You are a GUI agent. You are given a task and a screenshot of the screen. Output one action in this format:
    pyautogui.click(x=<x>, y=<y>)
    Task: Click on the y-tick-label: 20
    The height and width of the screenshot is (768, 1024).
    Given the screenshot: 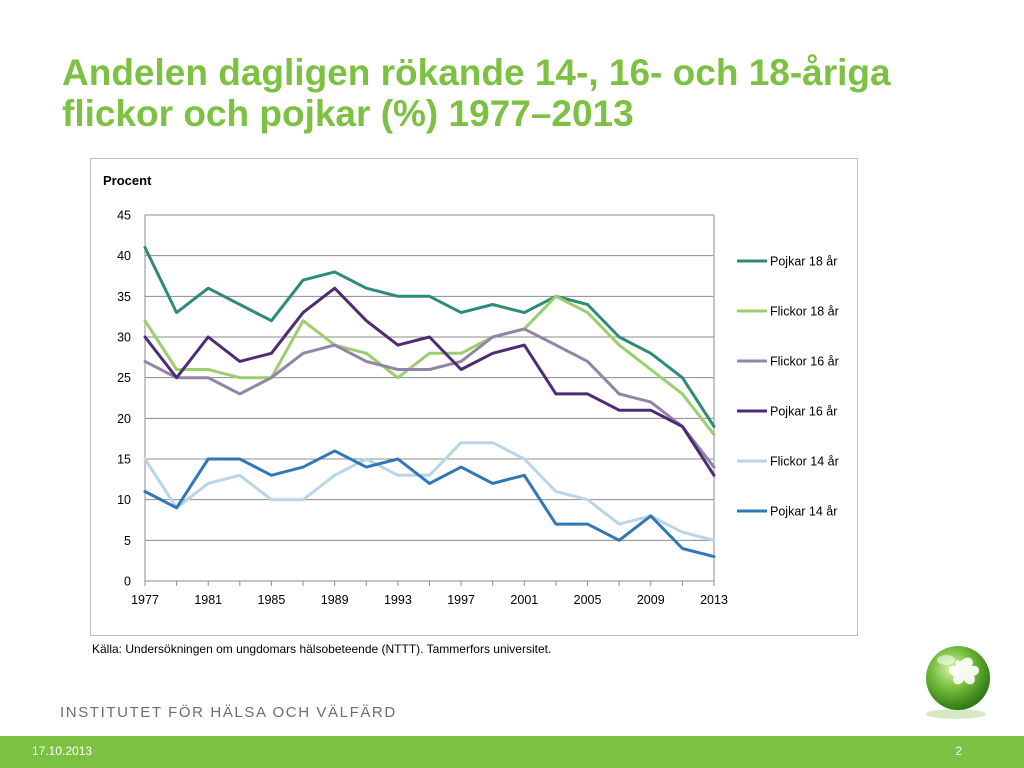 What is the action you would take?
    pyautogui.click(x=124, y=419)
    